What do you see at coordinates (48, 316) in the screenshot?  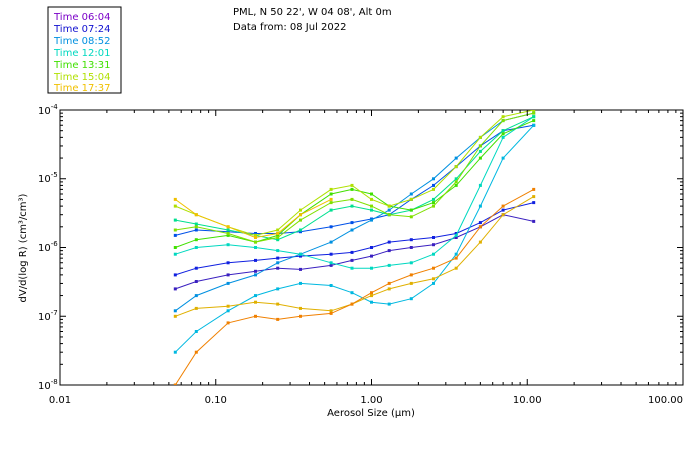 I see `y-tick-label: 10⁻⁷` at bounding box center [48, 316].